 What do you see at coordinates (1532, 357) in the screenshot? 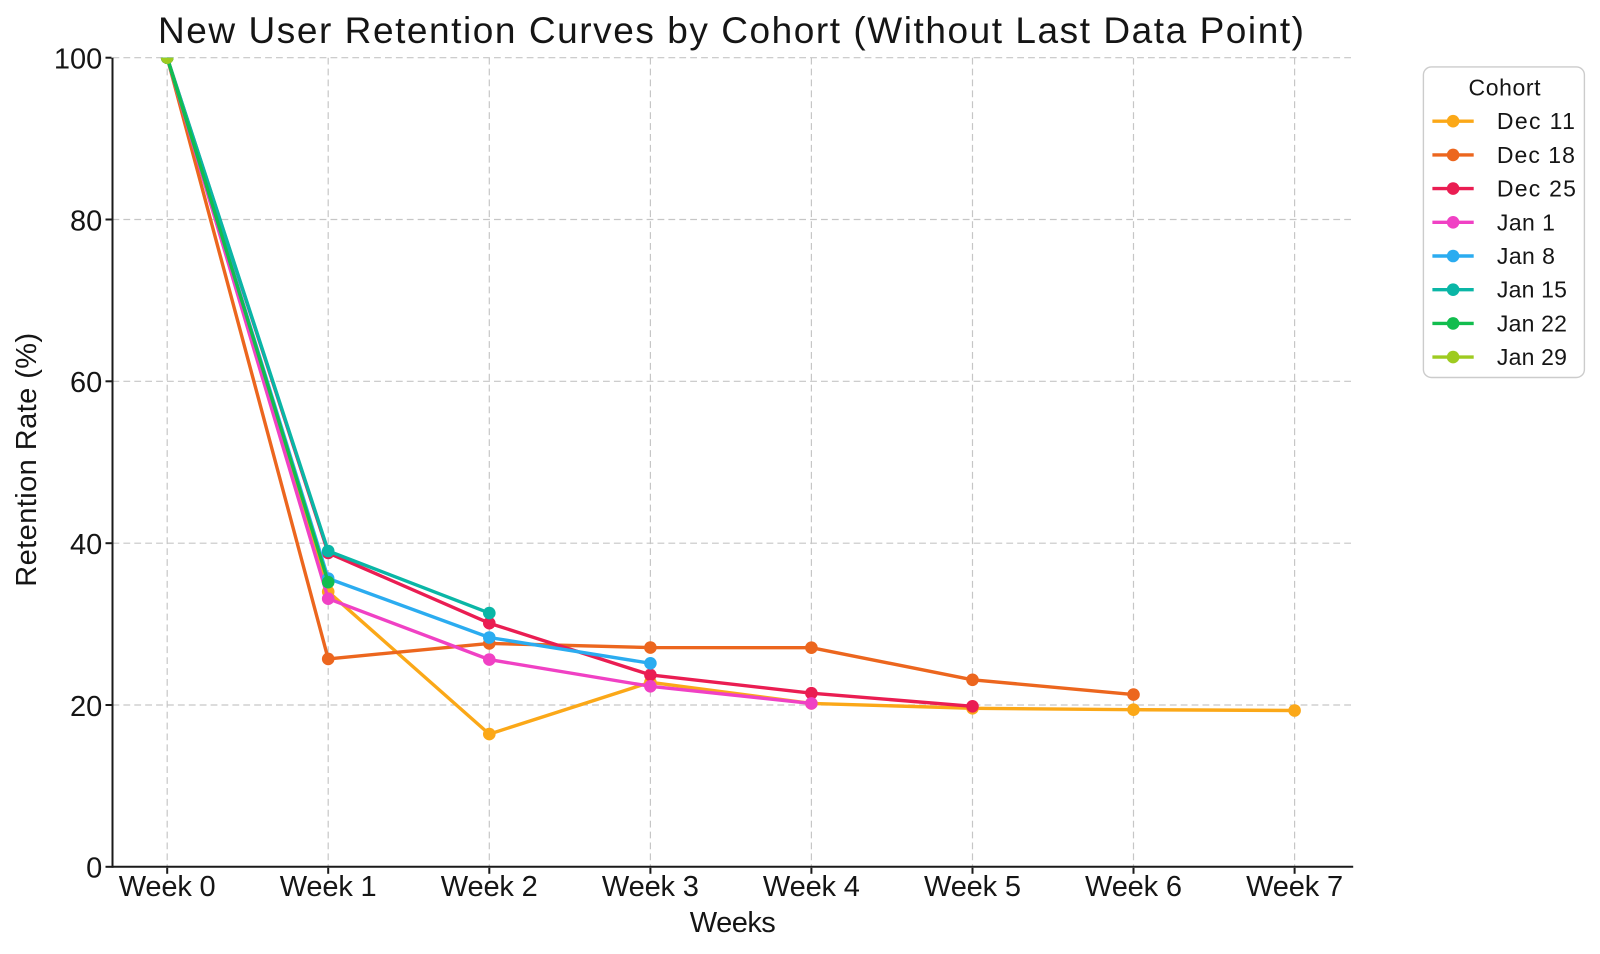
I see `svg-text: Jan 29` at bounding box center [1532, 357].